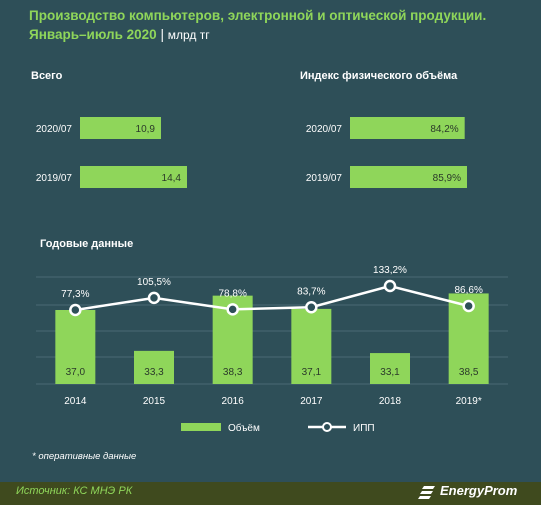 The image size is (541, 505). Describe the element at coordinates (270, 493) in the screenshot. I see `footer-bar` at that location.